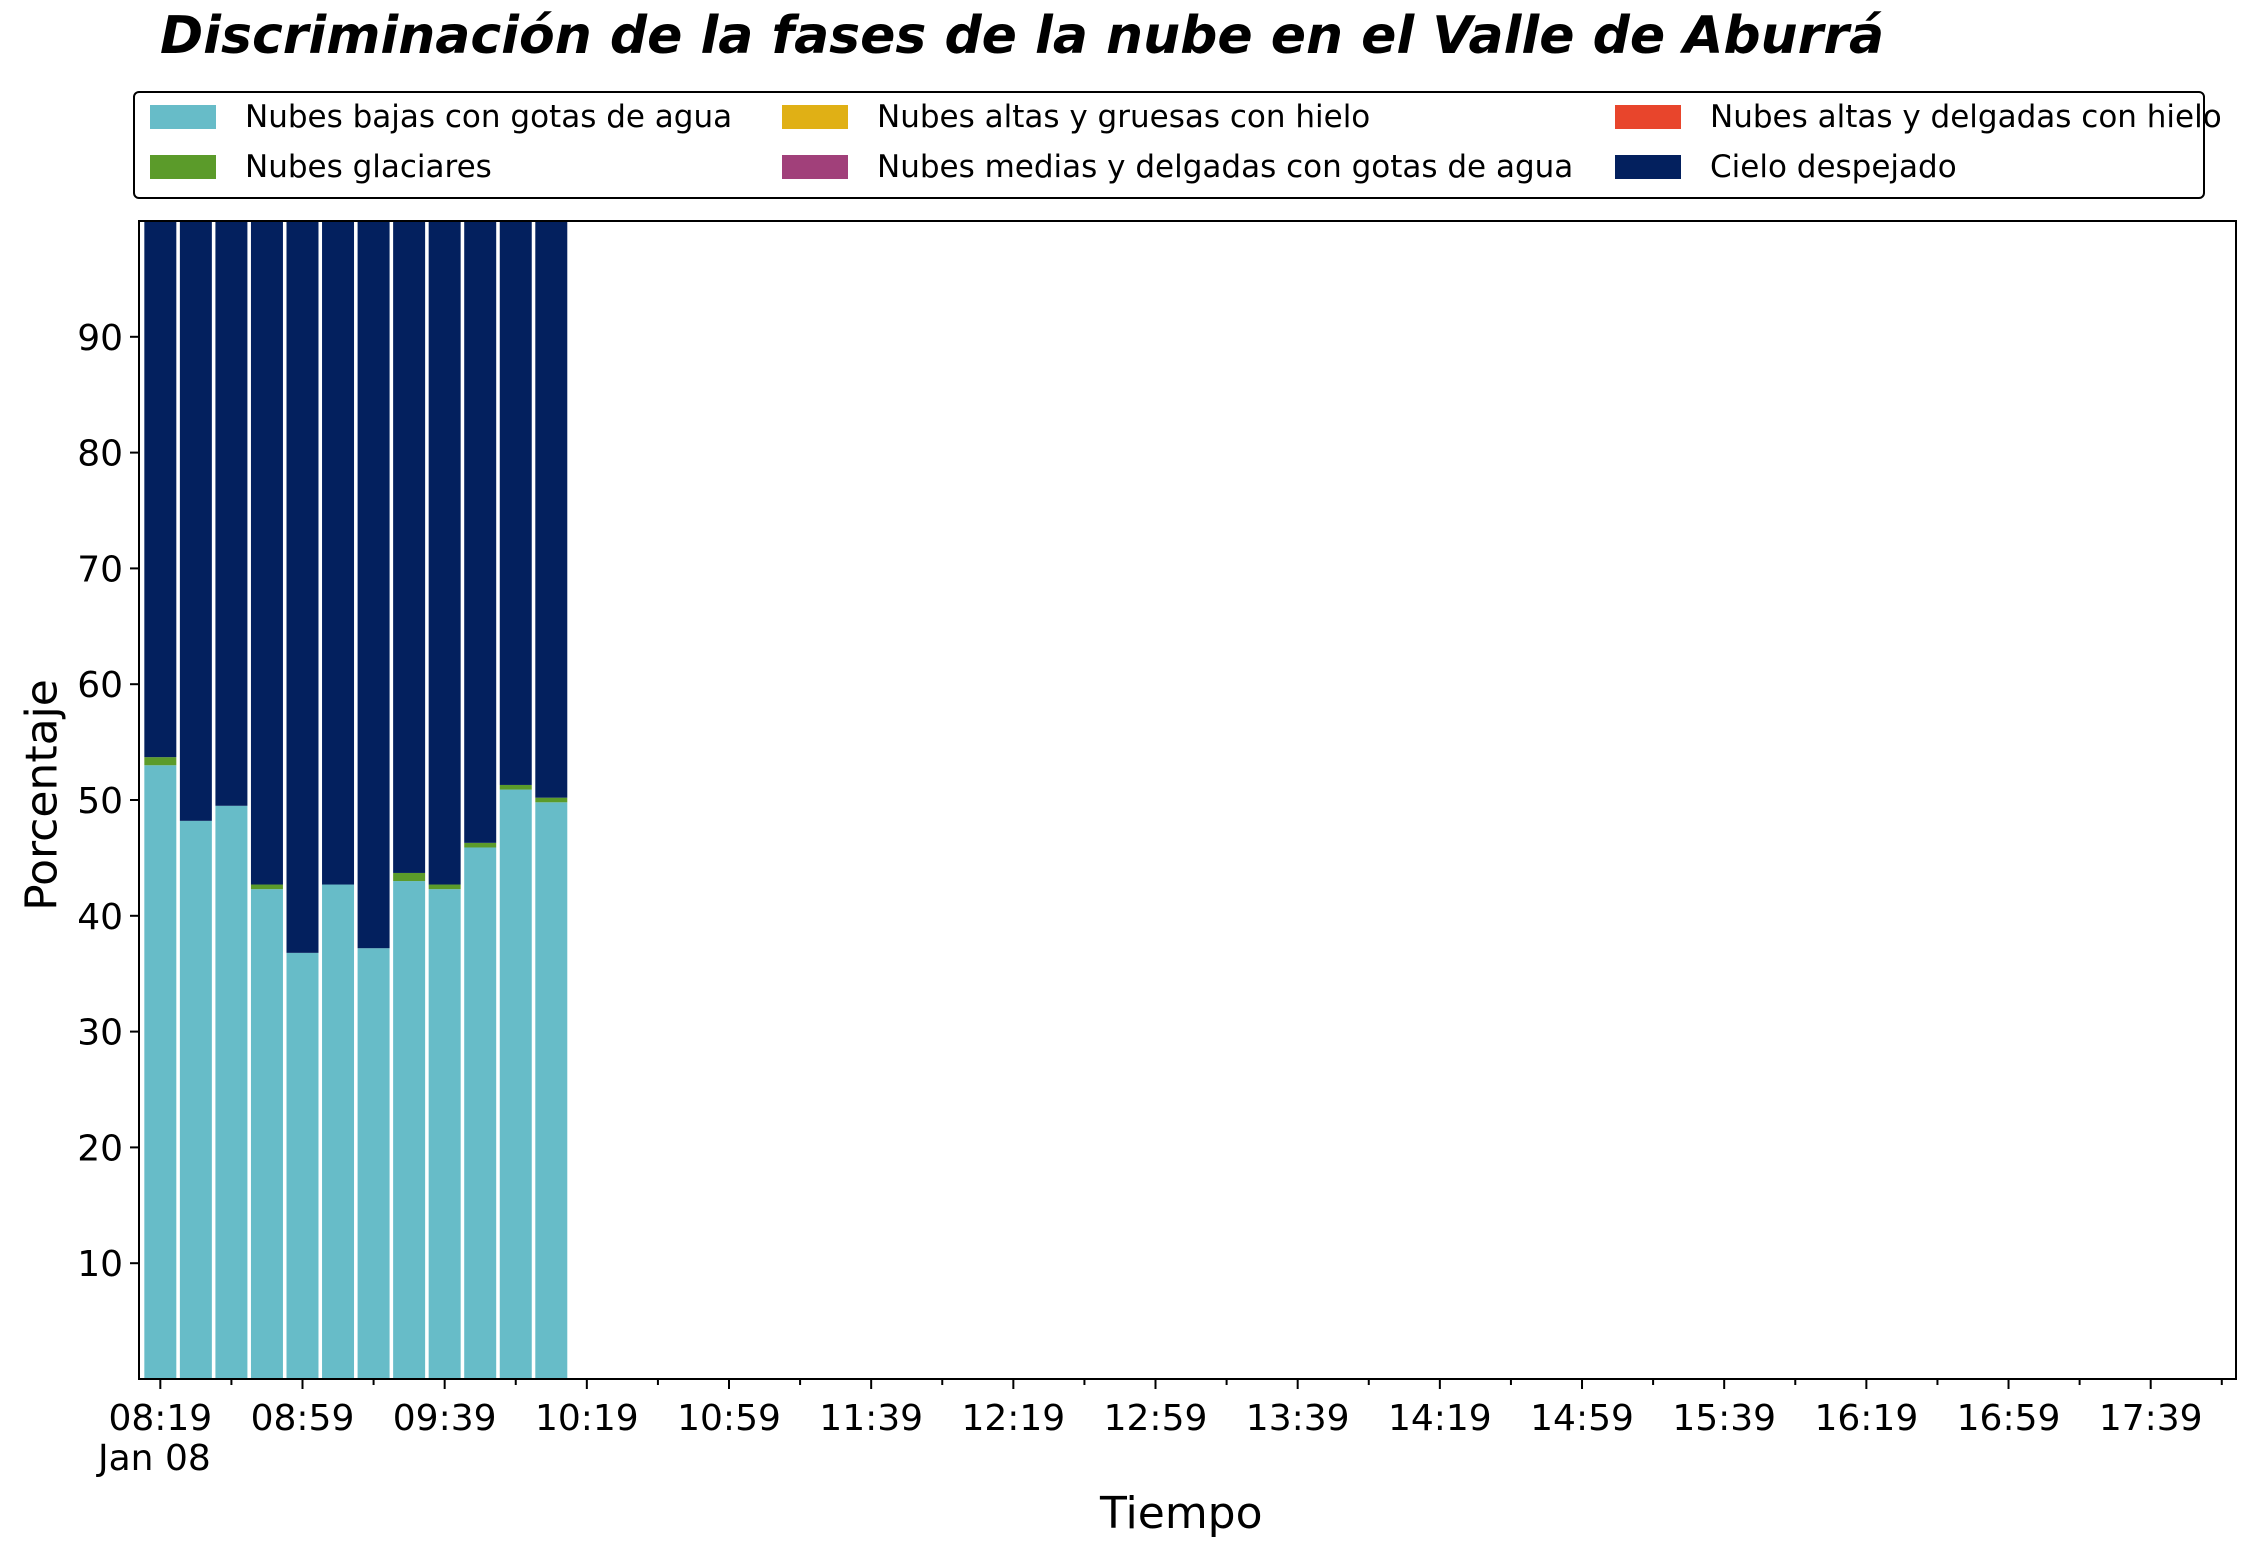 This screenshot has height=1559, width=2244. I want to click on legend-label: Nubes glaciares, so click(368, 167).